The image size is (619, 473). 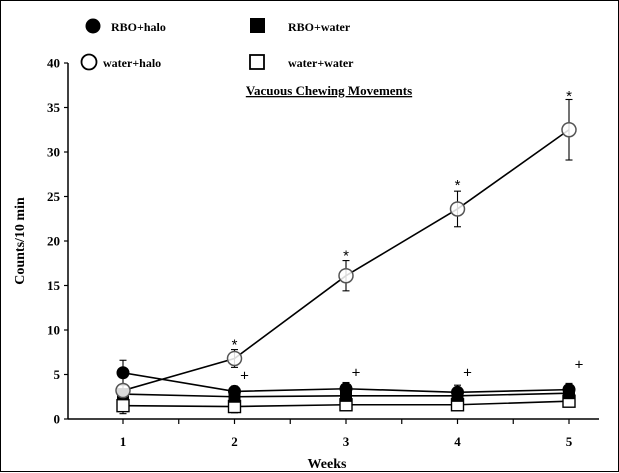 I want to click on y-tick-label: 35, so click(x=54, y=107).